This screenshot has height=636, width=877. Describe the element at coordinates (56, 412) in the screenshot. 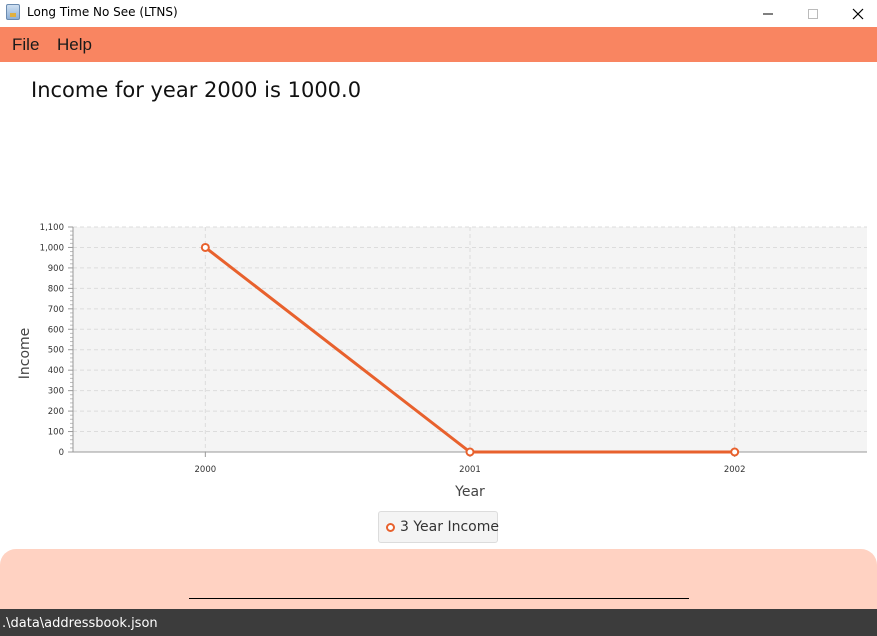

I see `y-tick-label: 200` at that location.